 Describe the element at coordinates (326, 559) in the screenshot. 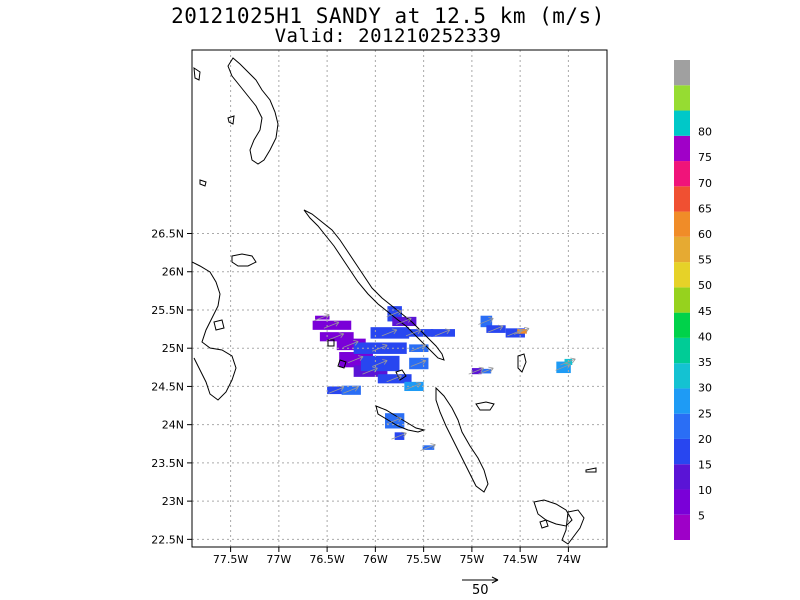

I see `x-tick-label: 76.5W` at that location.